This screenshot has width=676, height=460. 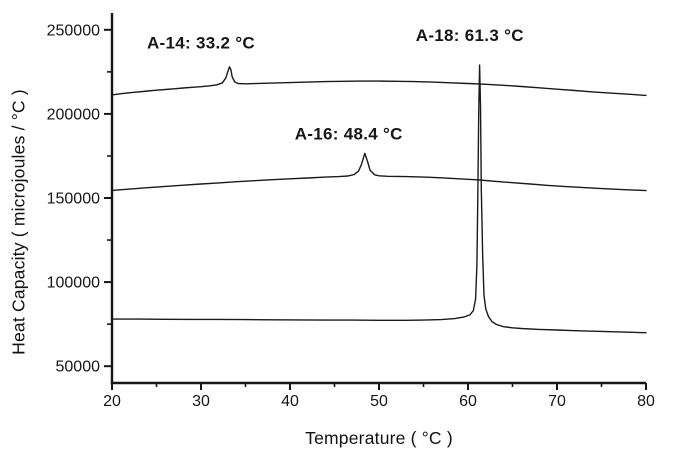 What do you see at coordinates (73, 283) in the screenshot?
I see `y-tick-label: 100000` at bounding box center [73, 283].